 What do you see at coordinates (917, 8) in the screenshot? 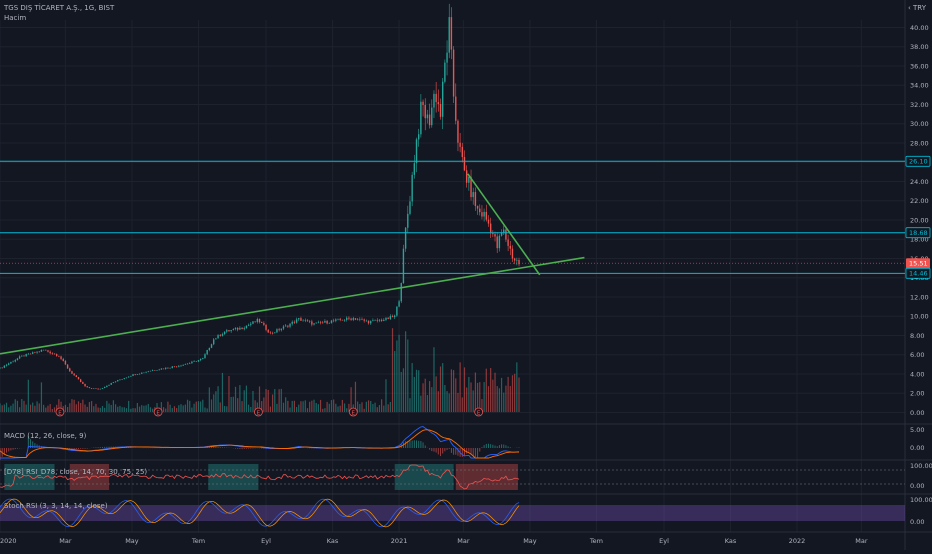
I see `currency-selector: ‹ TRY` at bounding box center [917, 8].